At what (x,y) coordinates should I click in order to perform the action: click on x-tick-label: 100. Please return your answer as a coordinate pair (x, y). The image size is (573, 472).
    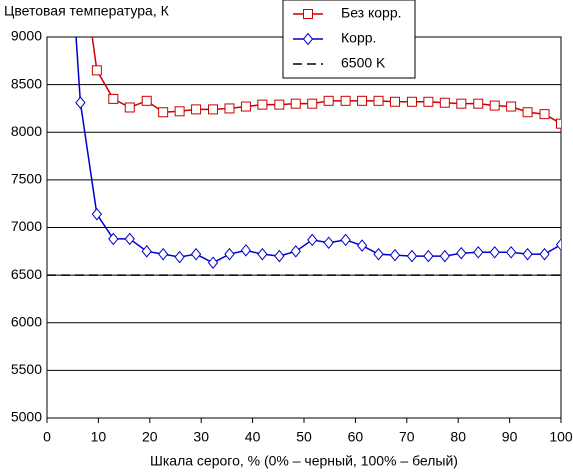
    Looking at the image, I should click on (561, 437).